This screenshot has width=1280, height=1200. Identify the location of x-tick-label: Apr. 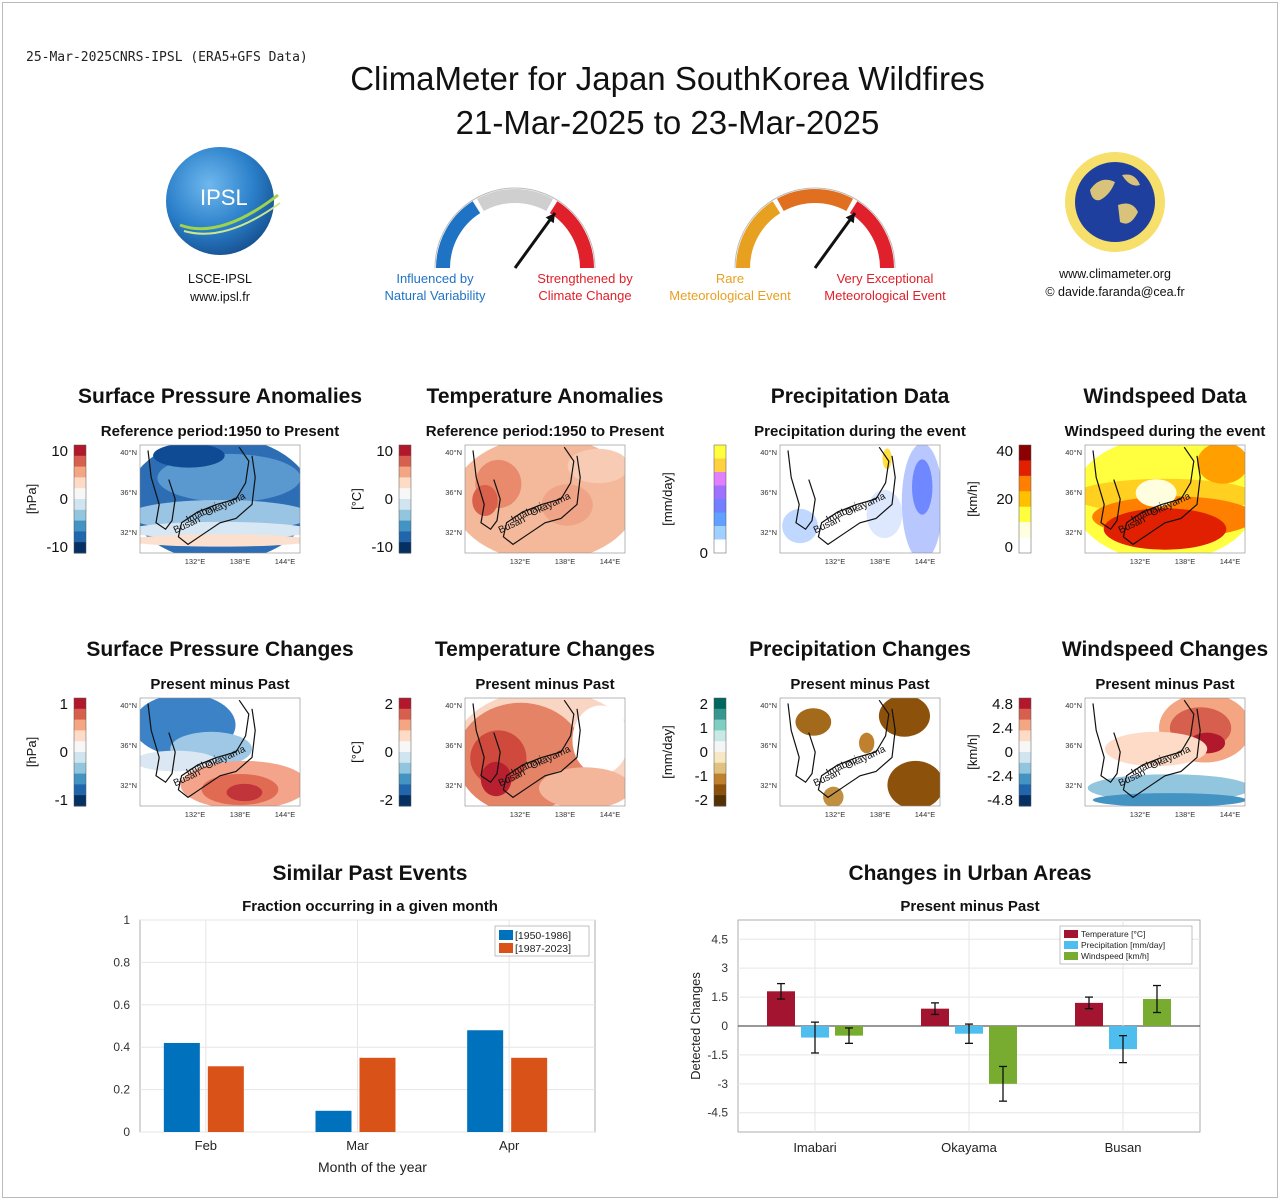
(509, 1145).